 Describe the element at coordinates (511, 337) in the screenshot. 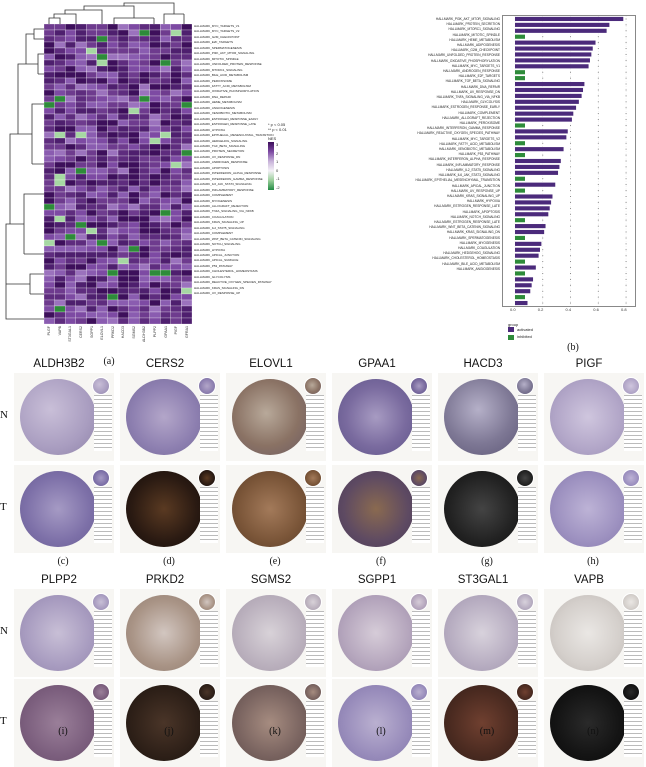

I see `inhibited-swatch` at that location.